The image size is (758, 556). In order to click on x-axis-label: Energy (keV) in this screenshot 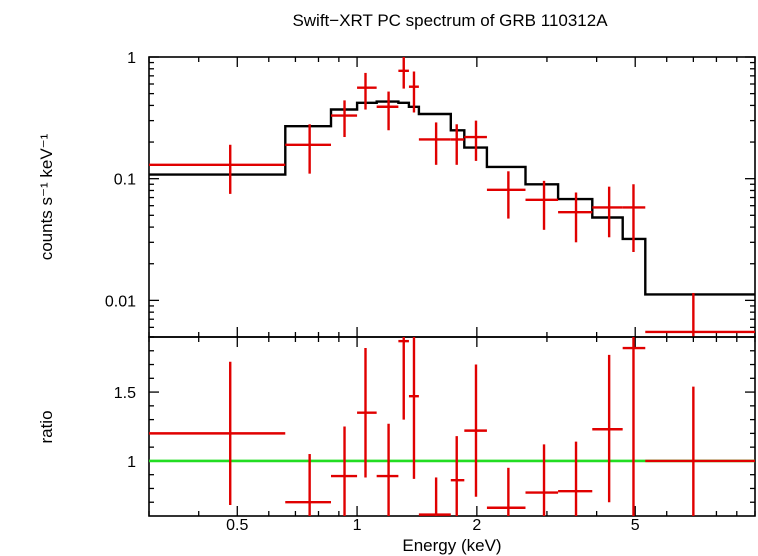, I will do `click(451, 545)`.